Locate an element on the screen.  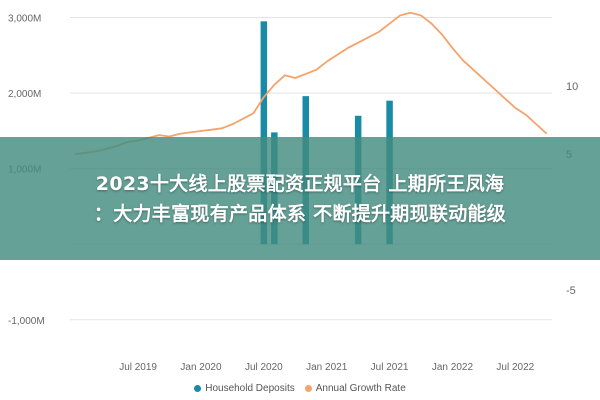
legend-entry-deposits: Household Deposits is located at coordinates (244, 388).